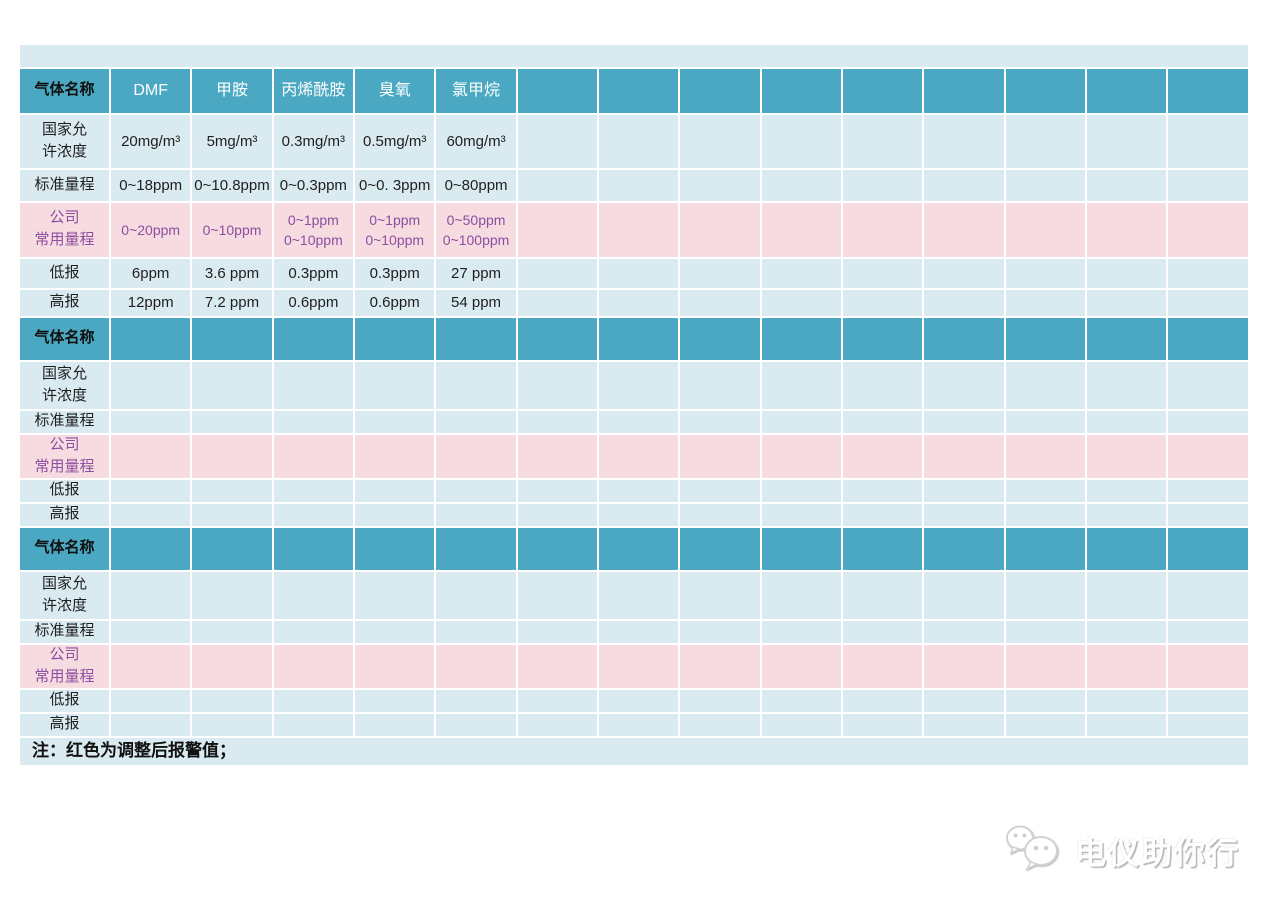 The height and width of the screenshot is (904, 1280). I want to click on value-cell: 0~80ppm, so click(476, 185).